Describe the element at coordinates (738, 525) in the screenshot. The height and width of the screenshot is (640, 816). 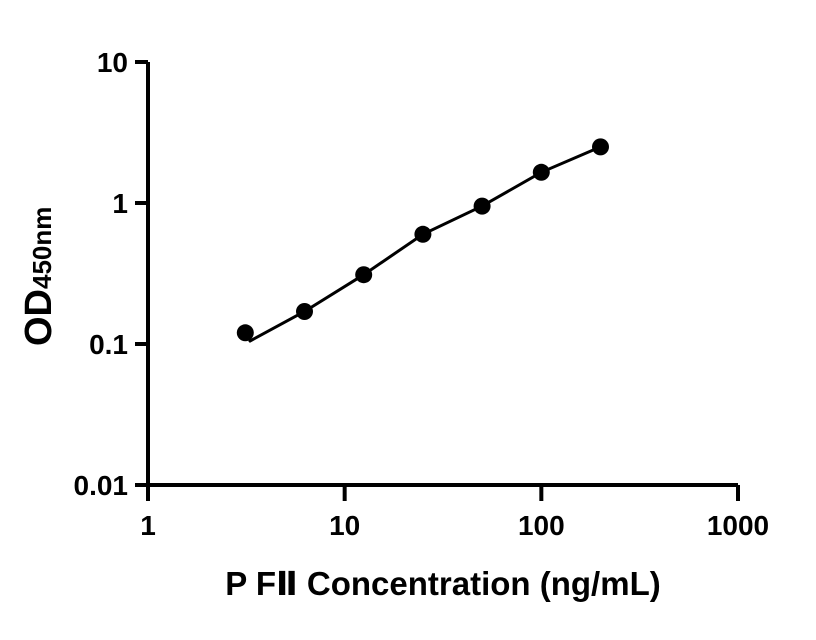
I see `x-tick-label-1000: 1000` at that location.